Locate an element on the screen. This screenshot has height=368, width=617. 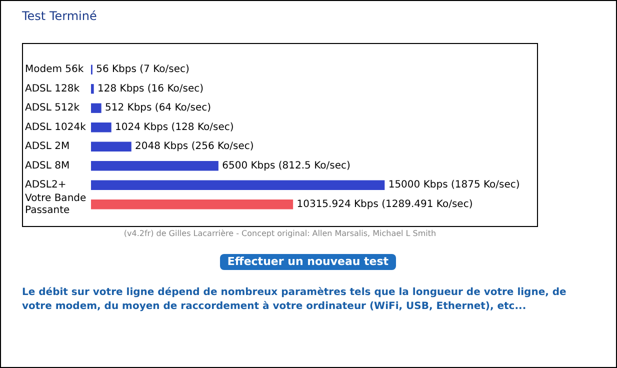
data-label: 56 Kbps (7 Ko/sec) is located at coordinates (143, 70).